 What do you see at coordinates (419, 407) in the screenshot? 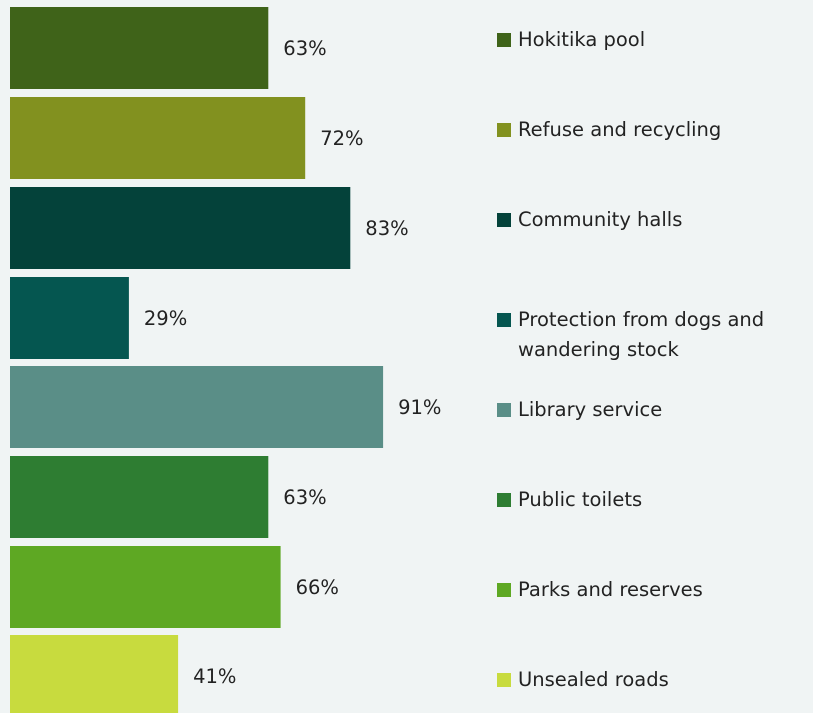
I see `value-label-5: 91%` at bounding box center [419, 407].